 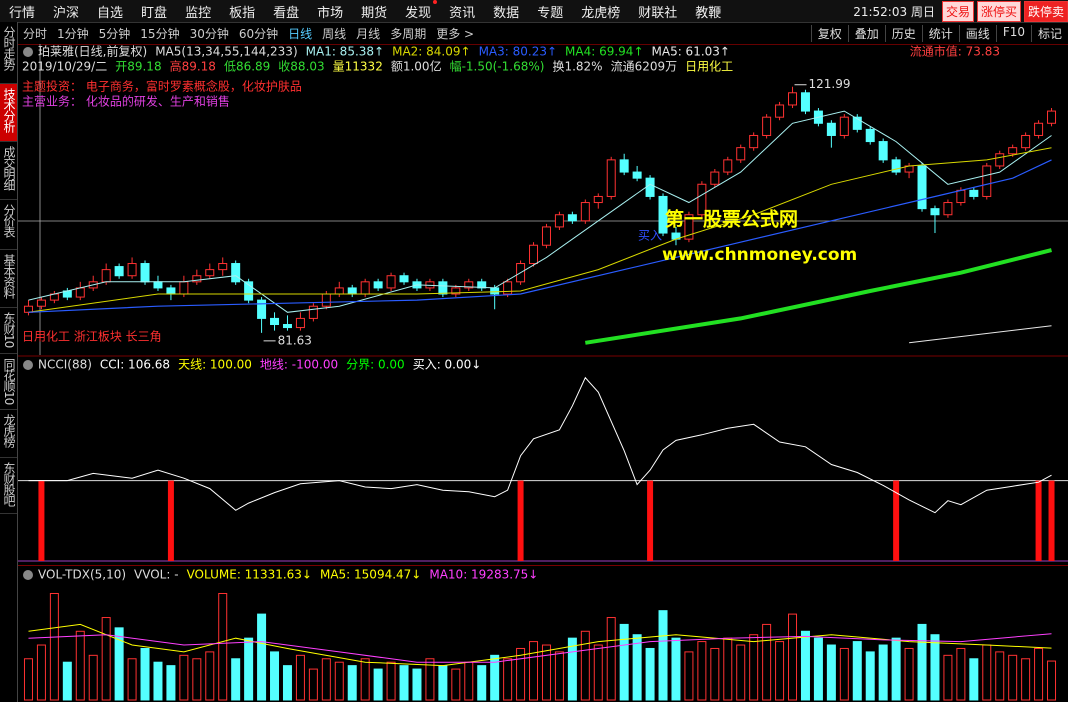 What do you see at coordinates (64, 67) in the screenshot?
I see `quote-info: 2019/10/29/二` at bounding box center [64, 67].